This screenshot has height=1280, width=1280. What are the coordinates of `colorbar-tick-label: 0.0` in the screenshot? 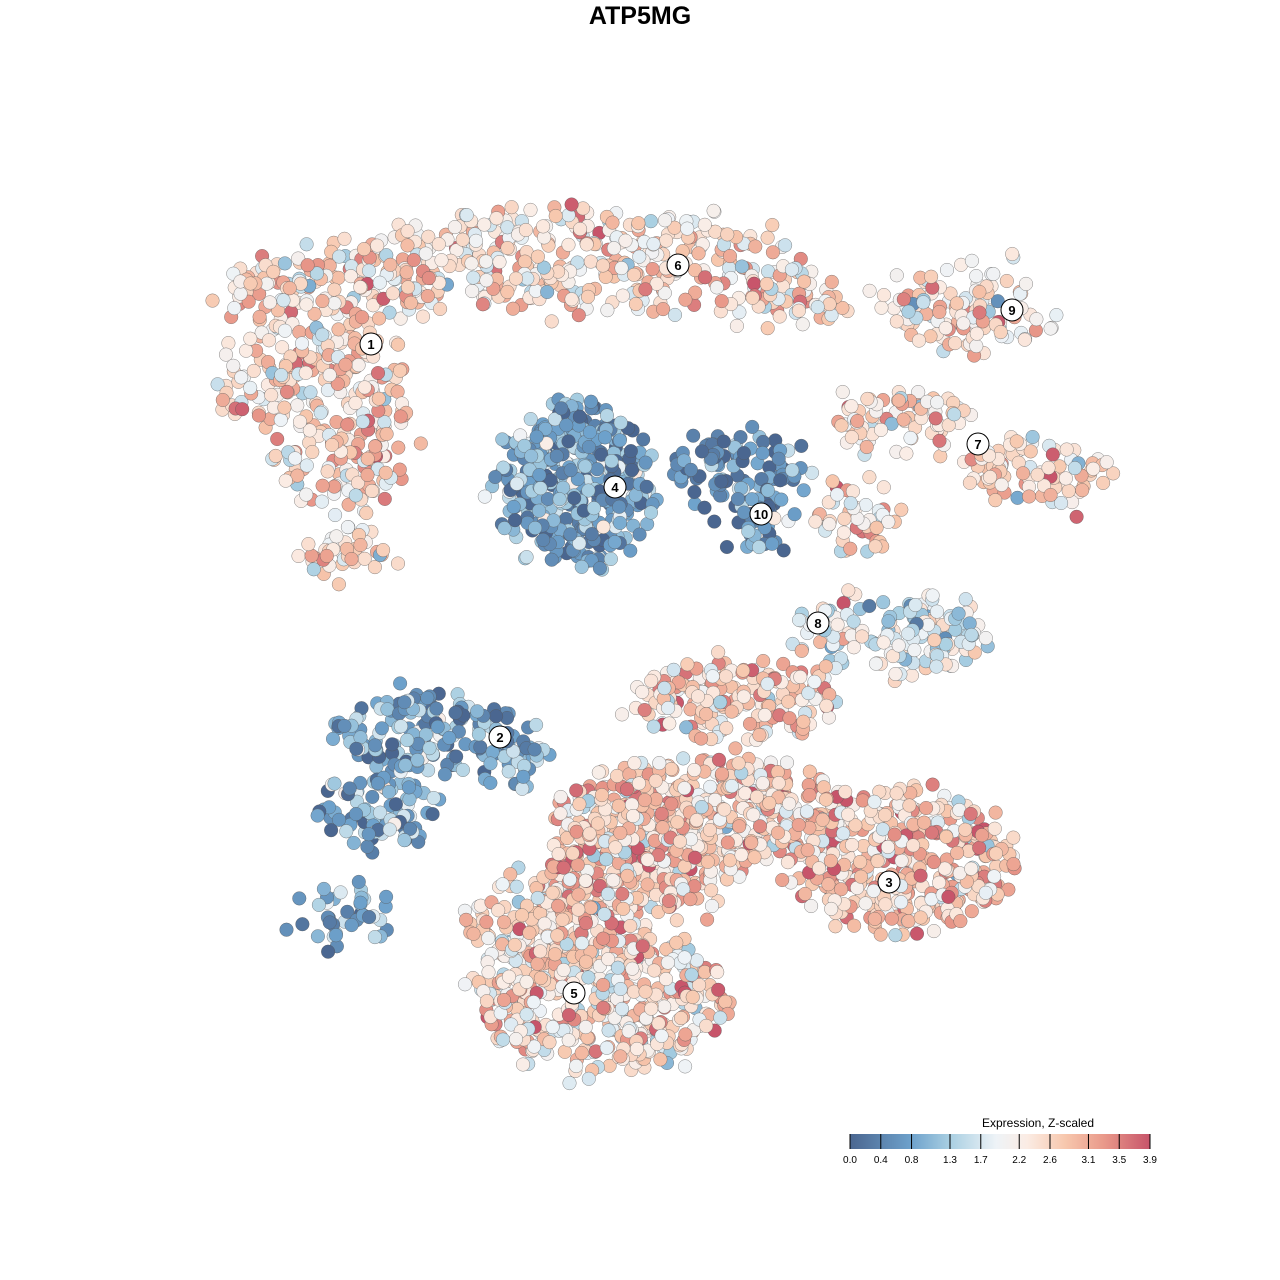 It's located at (850, 1160).